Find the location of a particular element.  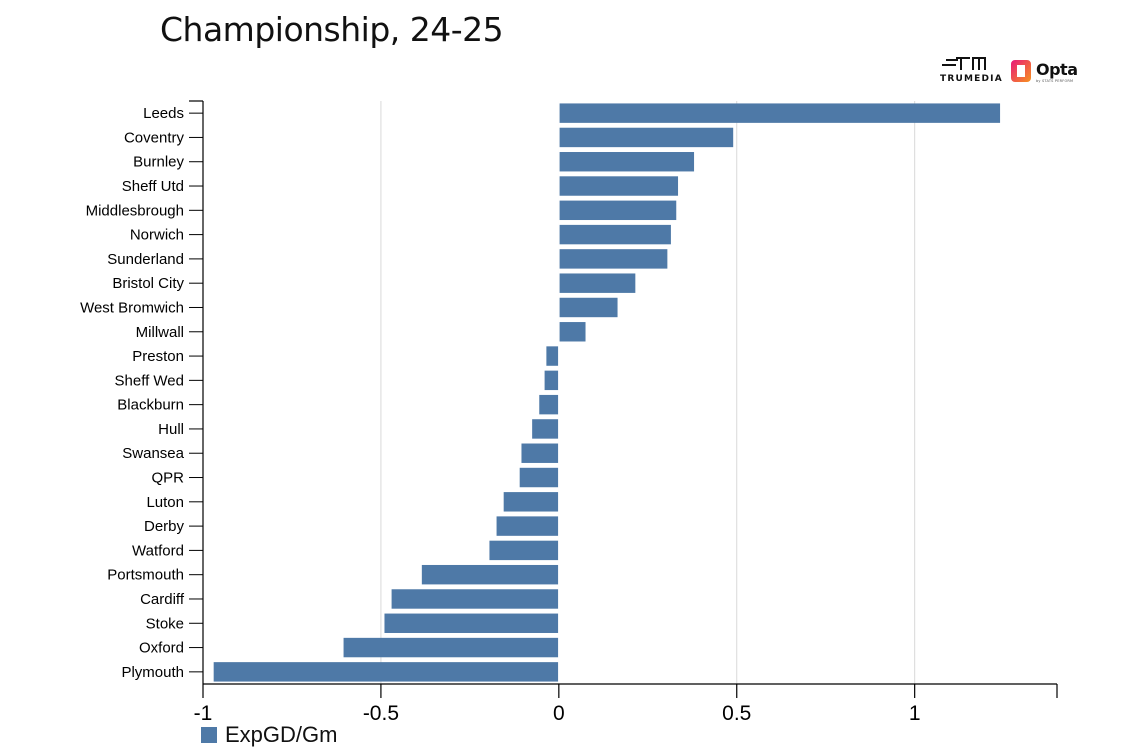

x-tick-label: 1 is located at coordinates (915, 713).